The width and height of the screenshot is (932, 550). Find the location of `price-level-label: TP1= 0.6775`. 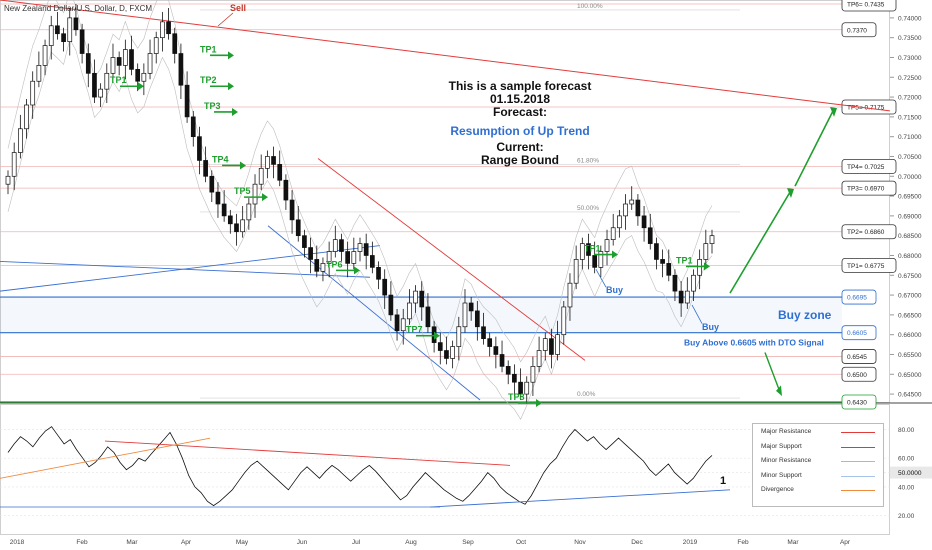

price-level-label: TP1= 0.6775 is located at coordinates (866, 266).